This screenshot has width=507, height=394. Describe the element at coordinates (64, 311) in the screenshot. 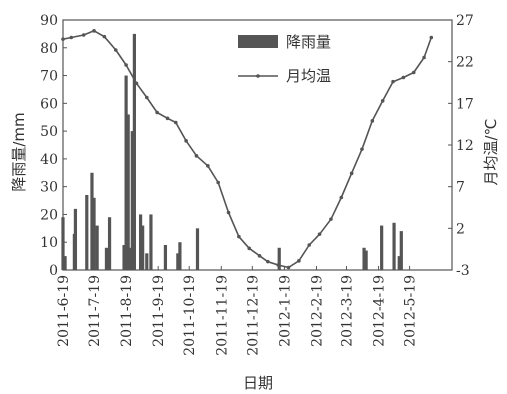

I see `x-tick-label: 2011-6-19` at that location.